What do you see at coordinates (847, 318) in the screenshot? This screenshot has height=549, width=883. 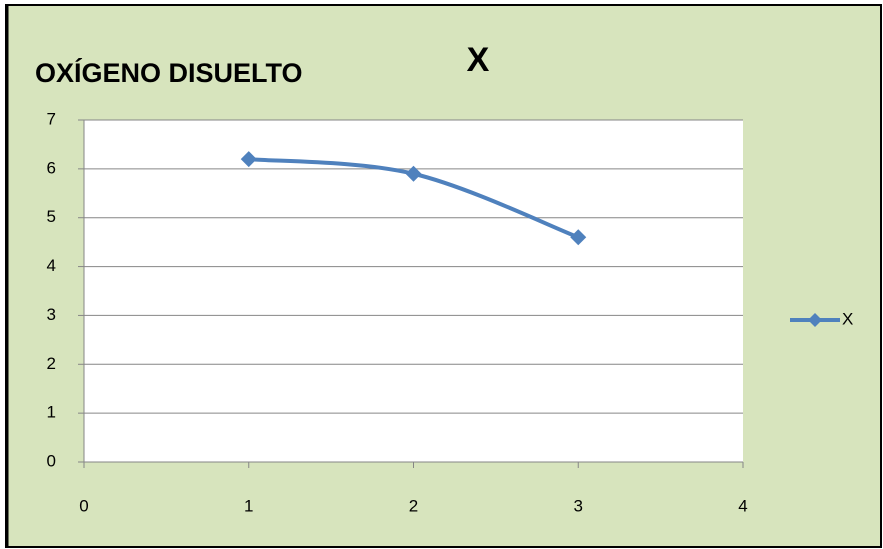 I see `legend-label: X` at bounding box center [847, 318].